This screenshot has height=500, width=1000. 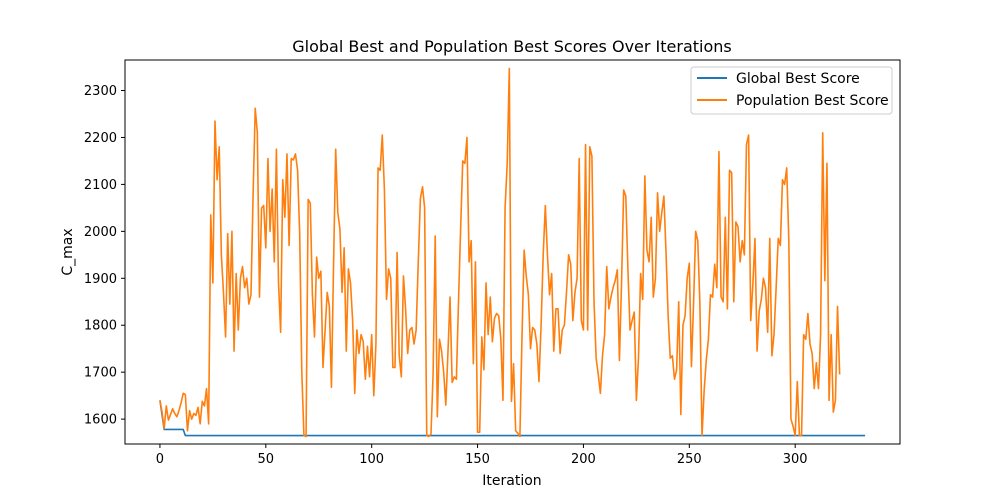 I want to click on legend-label-global-best: Global Best Score, so click(x=798, y=79).